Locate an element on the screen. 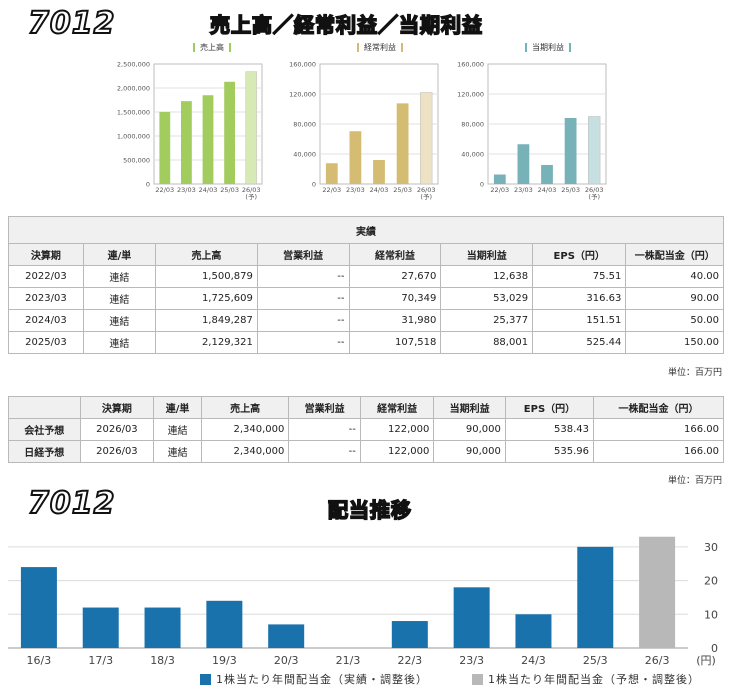 The width and height of the screenshot is (730, 700). dividend-bar-19/3 is located at coordinates (224, 624).